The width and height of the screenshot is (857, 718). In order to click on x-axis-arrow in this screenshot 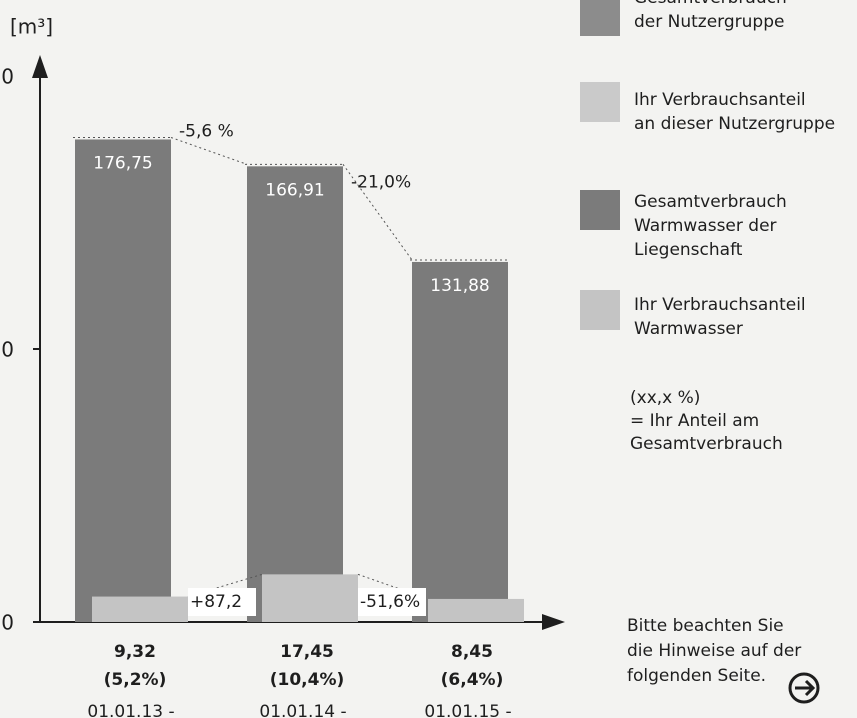, I will do `click(553, 622)`.